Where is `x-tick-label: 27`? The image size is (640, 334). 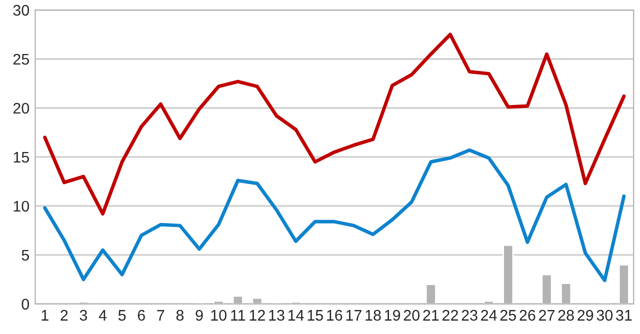
x-tick-label: 27 is located at coordinates (546, 315).